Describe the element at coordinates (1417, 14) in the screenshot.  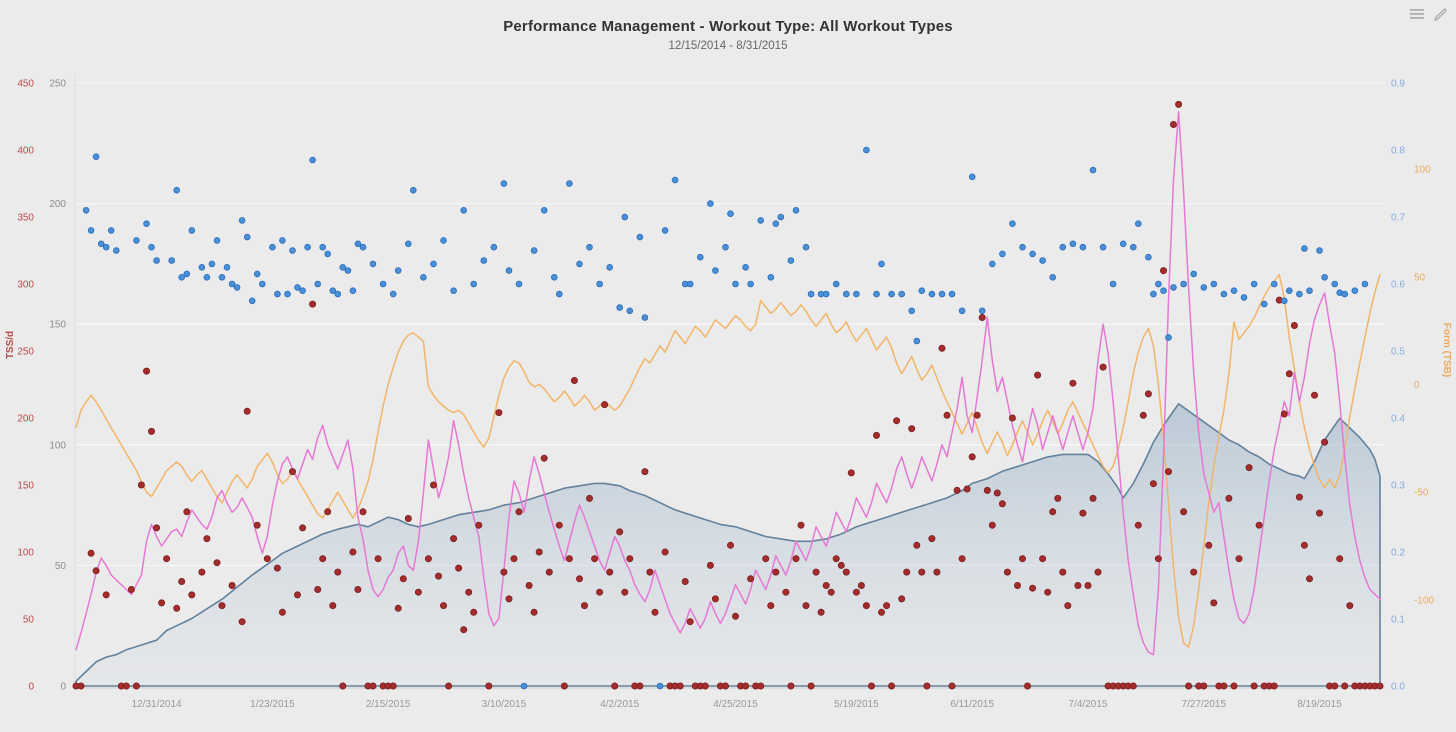
I see `menu-icon` at that location.